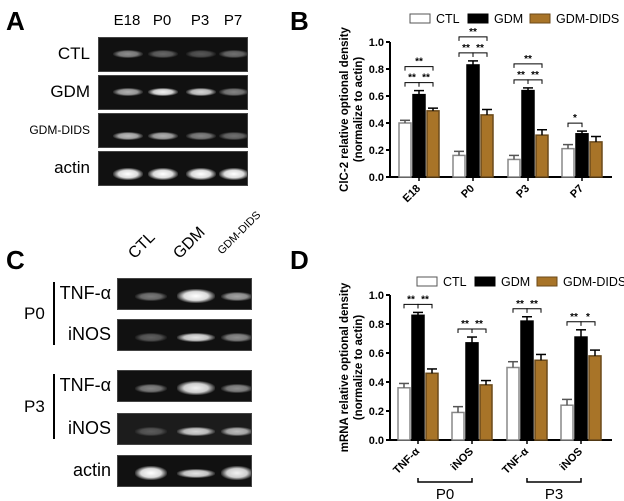 The width and height of the screenshot is (624, 501). I want to click on panel-letter-b: B, so click(299, 21).